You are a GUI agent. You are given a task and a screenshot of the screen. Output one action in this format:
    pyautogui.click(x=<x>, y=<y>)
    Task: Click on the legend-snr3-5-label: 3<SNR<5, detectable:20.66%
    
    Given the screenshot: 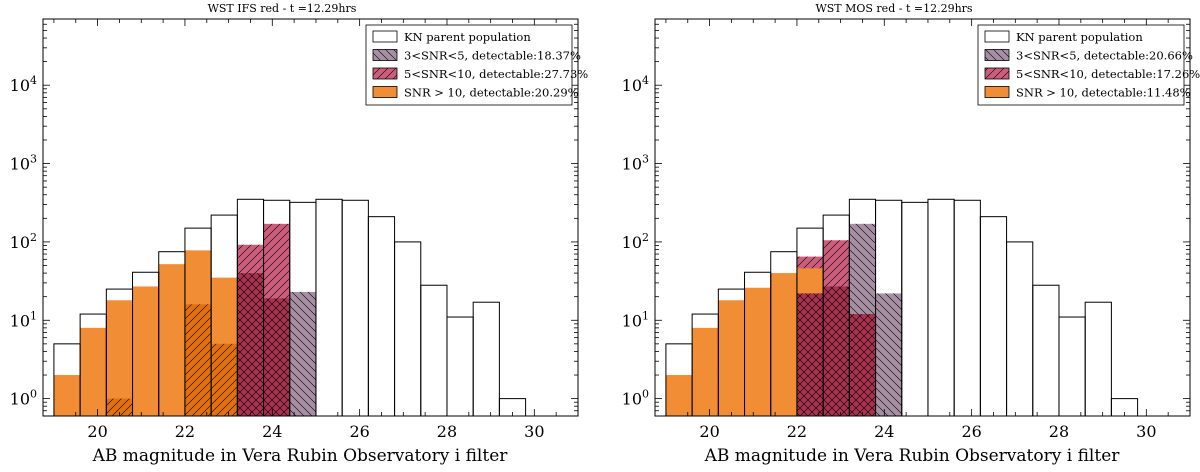 What is the action you would take?
    pyautogui.click(x=1104, y=56)
    